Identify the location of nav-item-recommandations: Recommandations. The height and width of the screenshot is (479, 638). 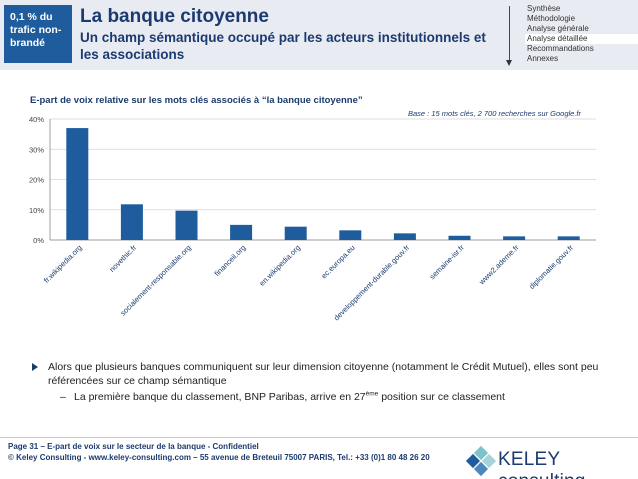
(560, 48).